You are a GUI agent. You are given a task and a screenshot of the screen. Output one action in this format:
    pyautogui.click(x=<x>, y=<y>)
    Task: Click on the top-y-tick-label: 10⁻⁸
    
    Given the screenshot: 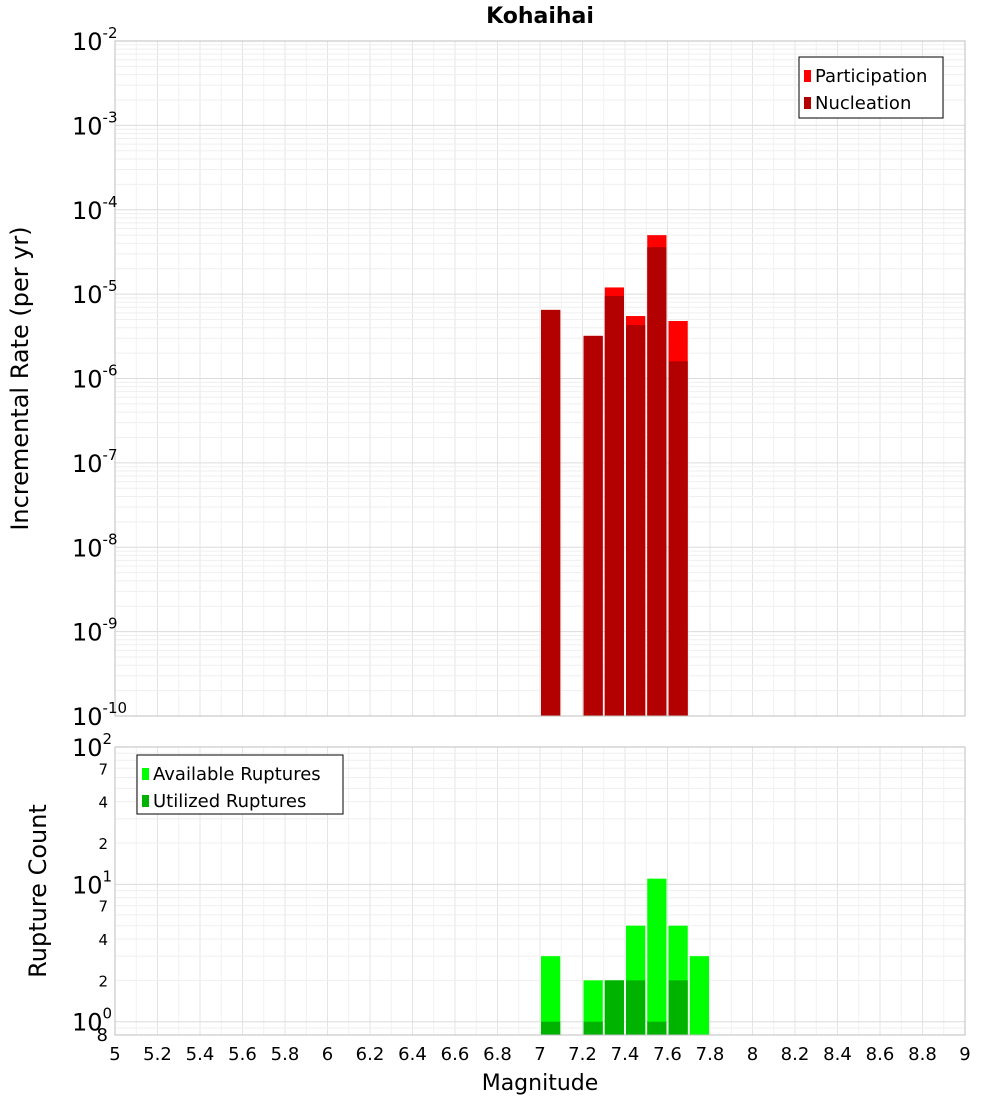 What is the action you would take?
    pyautogui.click(x=95, y=546)
    